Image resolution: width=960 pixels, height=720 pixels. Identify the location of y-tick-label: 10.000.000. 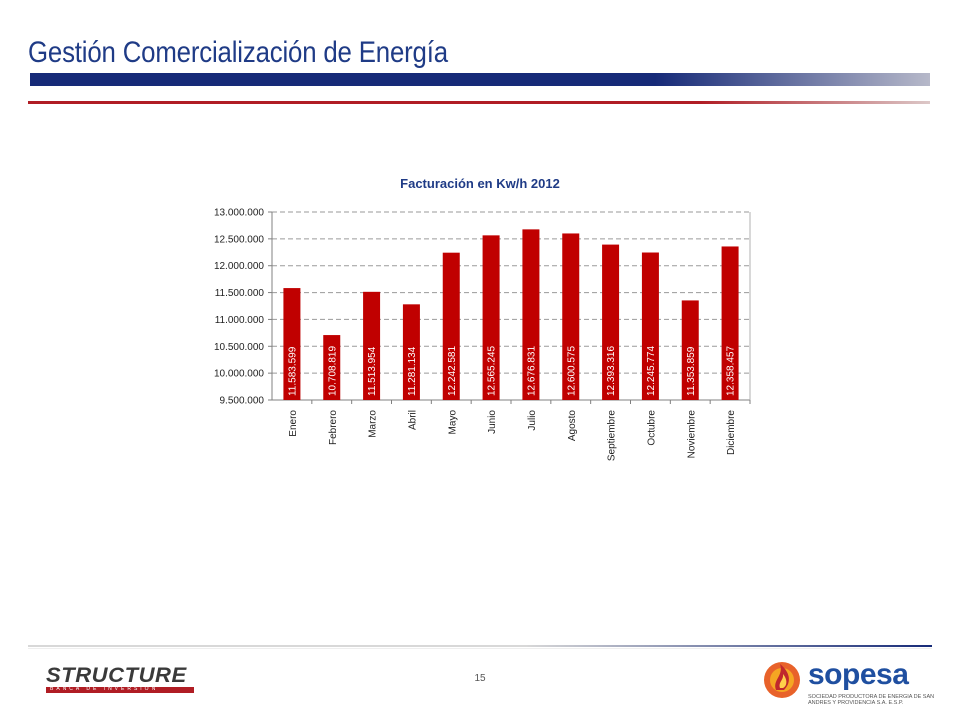
(239, 374).